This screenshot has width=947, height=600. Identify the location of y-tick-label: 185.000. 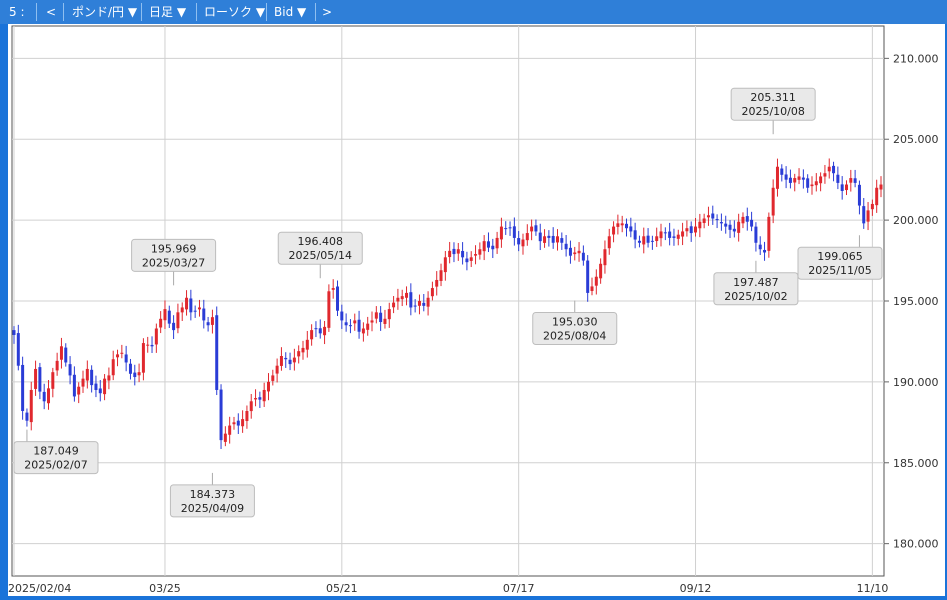
(916, 463).